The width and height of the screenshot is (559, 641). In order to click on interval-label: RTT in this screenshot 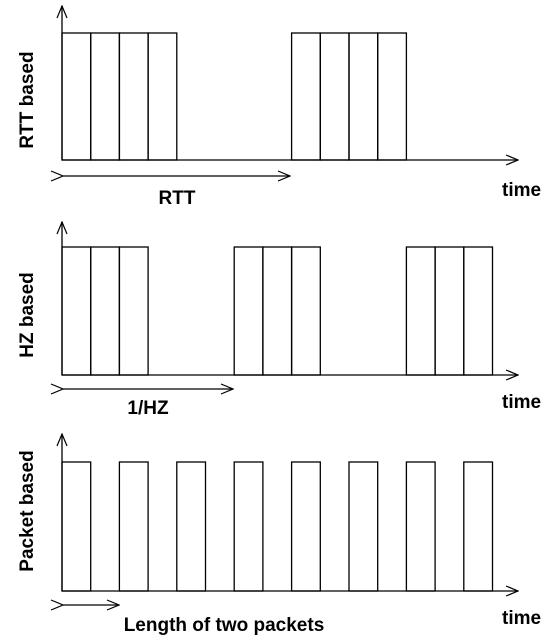, I will do `click(177, 198)`.